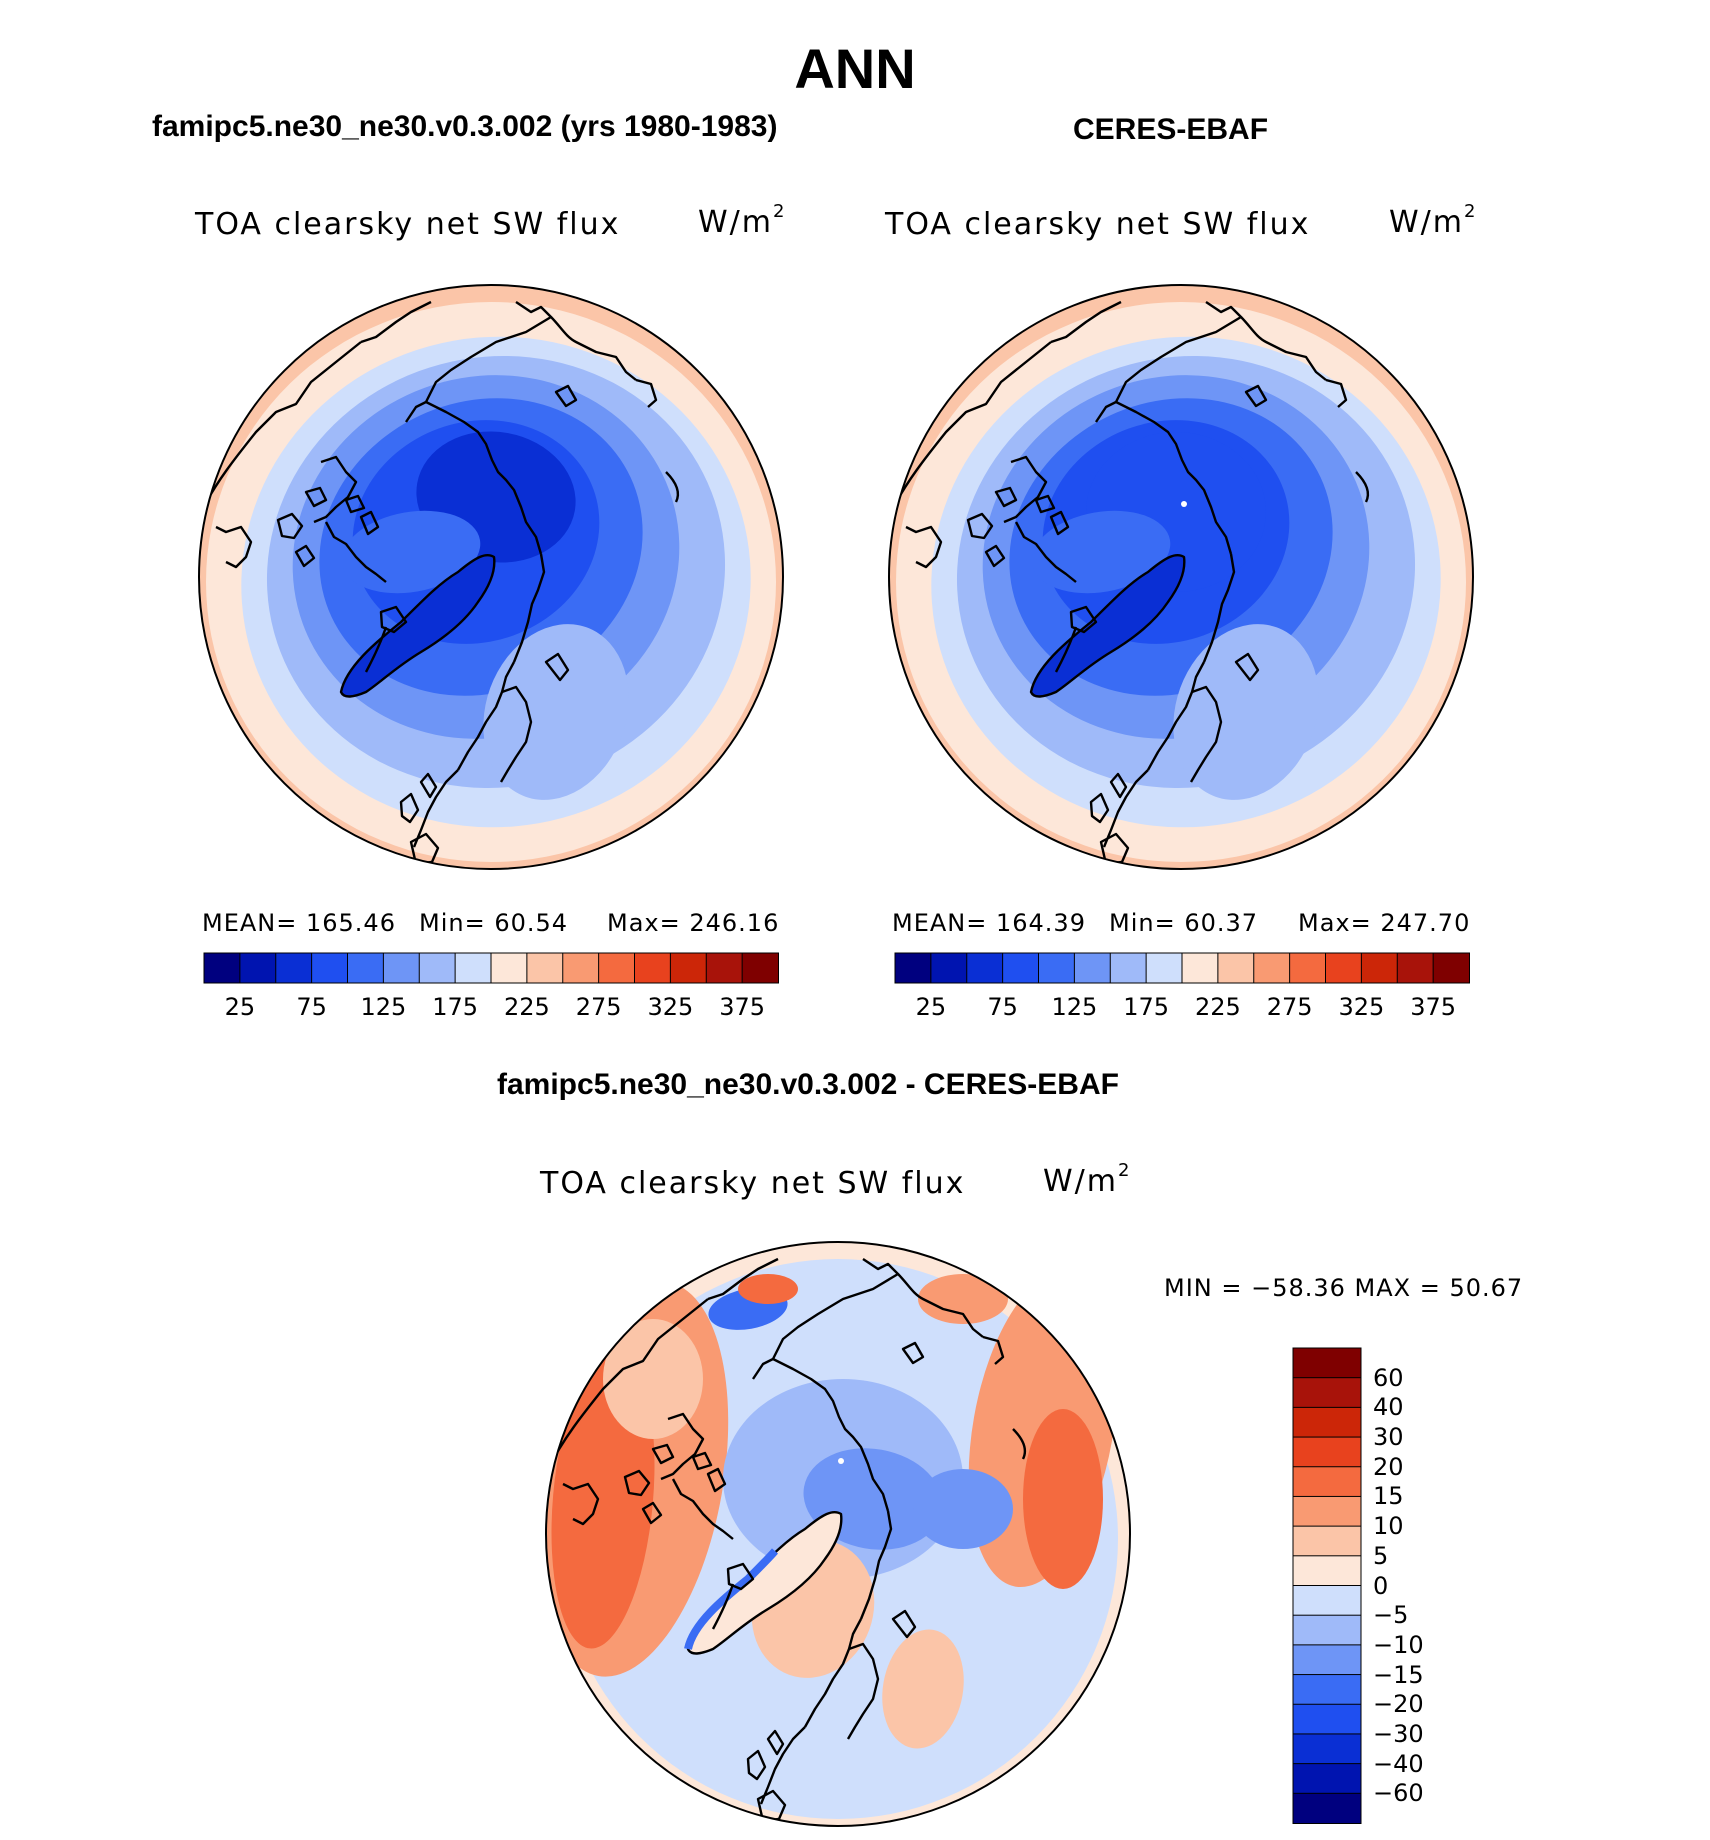 The width and height of the screenshot is (1710, 1840). Describe the element at coordinates (1433, 1007) in the screenshot. I see `colorbar-tick-label: 375` at that location.